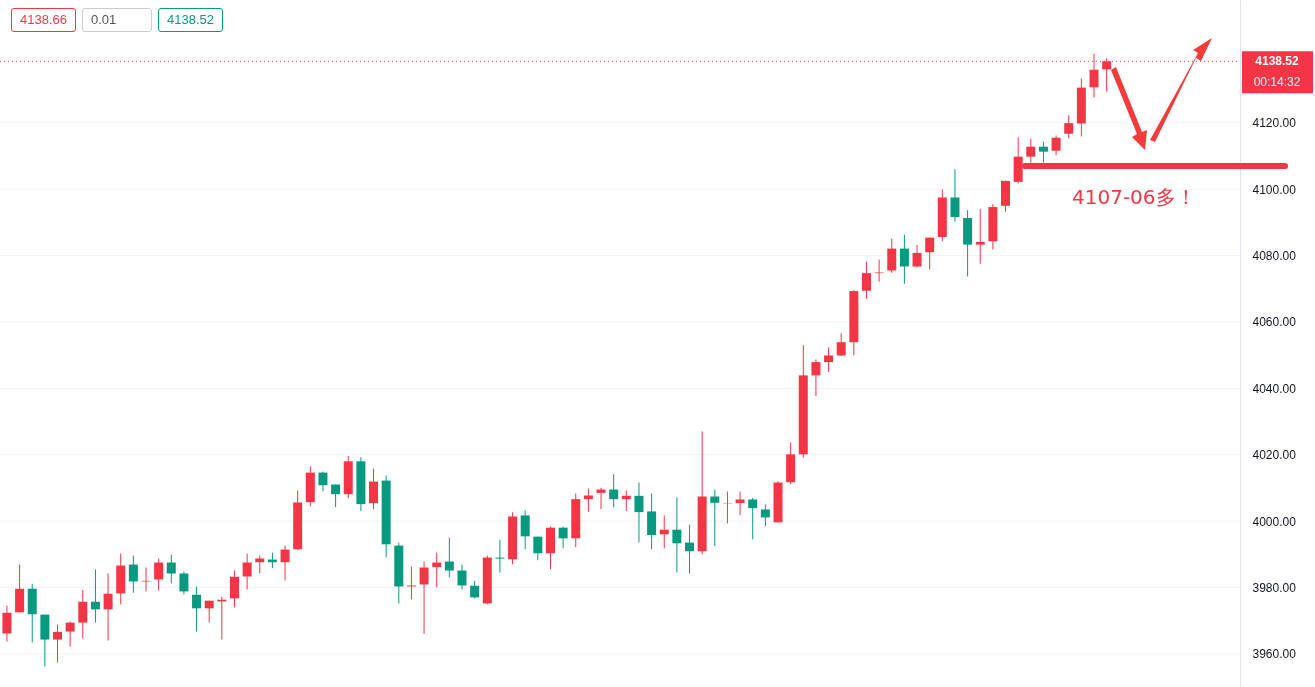 This screenshot has height=687, width=1315. Describe the element at coordinates (1274, 322) in the screenshot. I see `y-tick-label: 4060.00` at that location.